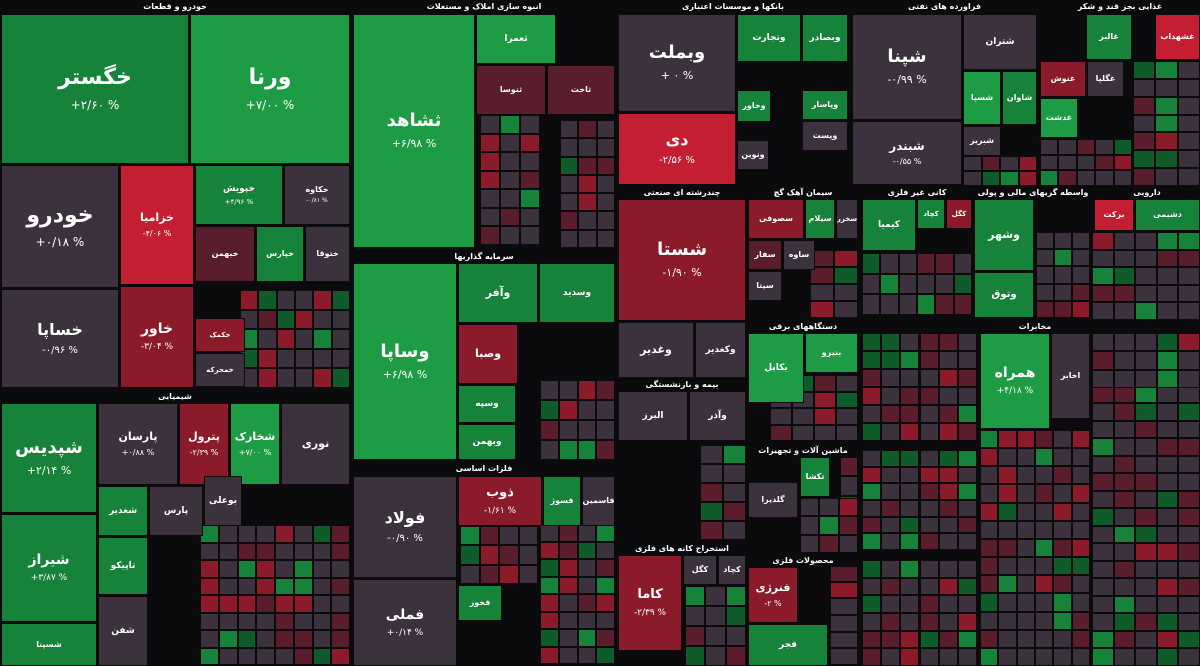 The image size is (1200, 666). What do you see at coordinates (327, 254) in the screenshot?
I see `stock-tile: ختوقا` at bounding box center [327, 254].